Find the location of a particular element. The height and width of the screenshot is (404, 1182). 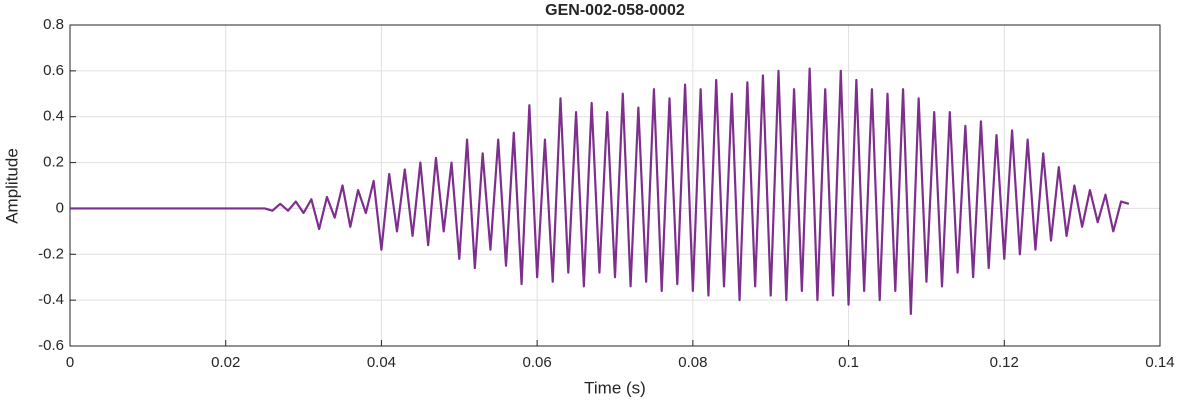

y-tick-label: -0.2 is located at coordinates (51, 253).